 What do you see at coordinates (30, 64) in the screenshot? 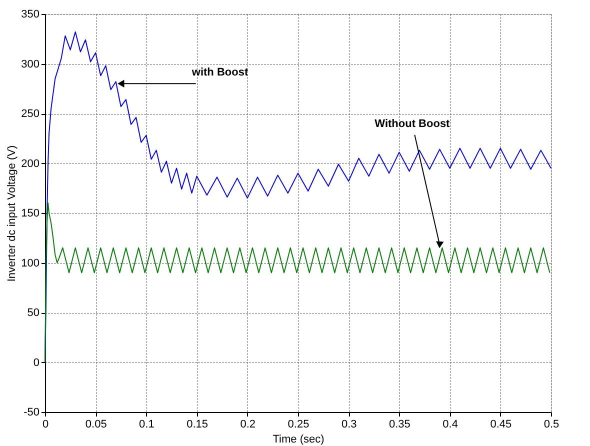
I see `y-tick-label: 300` at bounding box center [30, 64].